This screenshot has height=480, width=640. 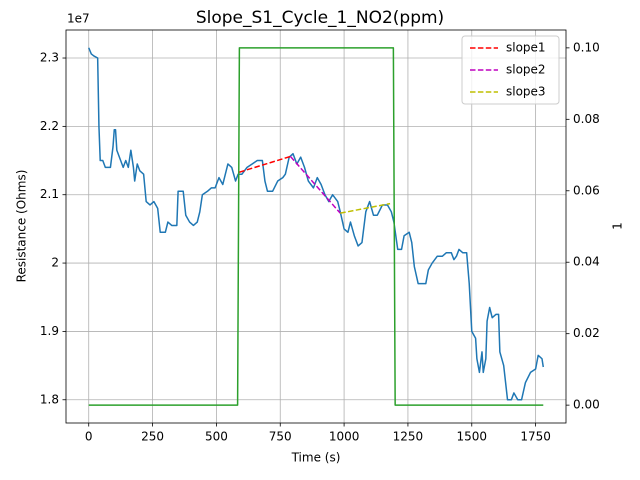 I want to click on x-tick-label: 0, so click(x=89, y=437).